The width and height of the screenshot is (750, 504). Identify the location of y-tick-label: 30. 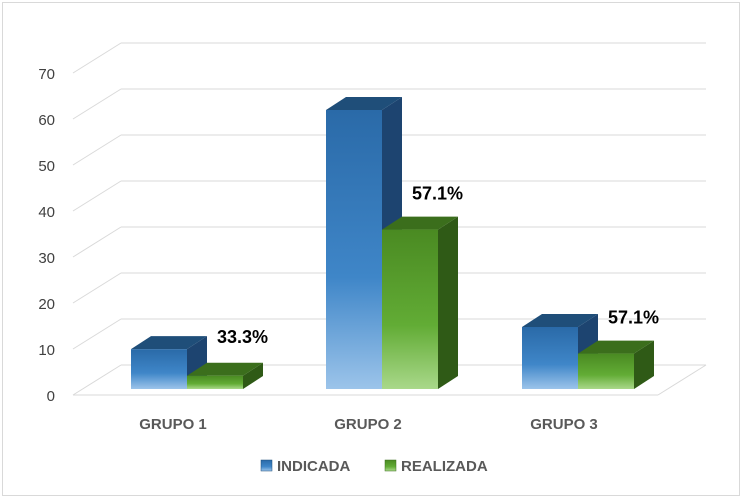
(46, 258).